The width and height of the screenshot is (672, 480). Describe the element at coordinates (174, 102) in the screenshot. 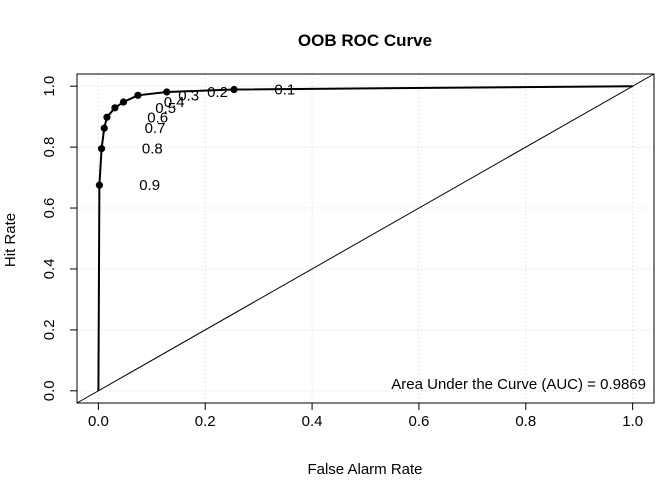

I see `threshold-label-5: 0.4` at that location.